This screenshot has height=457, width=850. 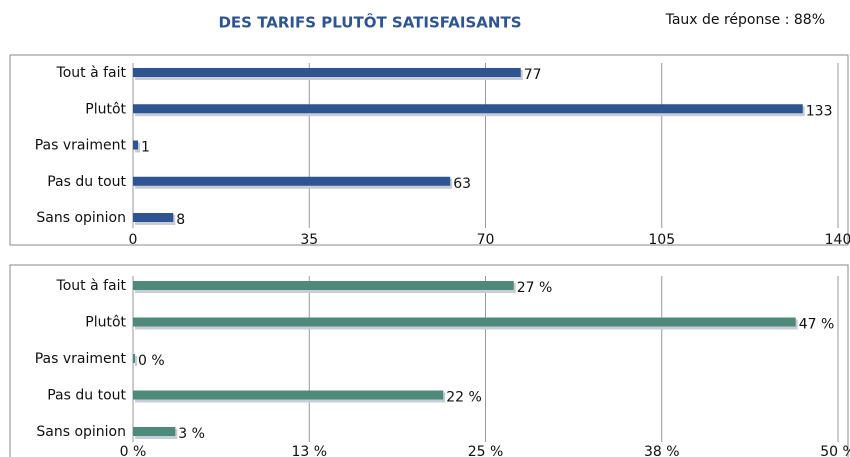 What do you see at coordinates (837, 240) in the screenshot?
I see `x-tick-label: 140` at bounding box center [837, 240].